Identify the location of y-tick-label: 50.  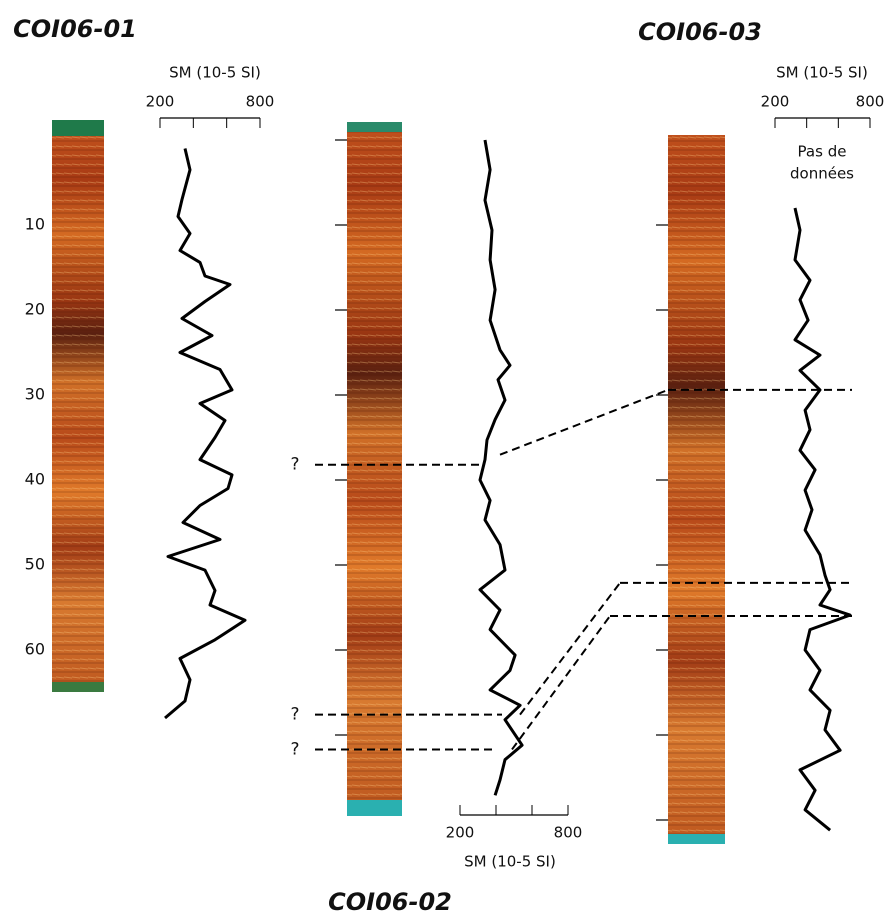
(35, 564).